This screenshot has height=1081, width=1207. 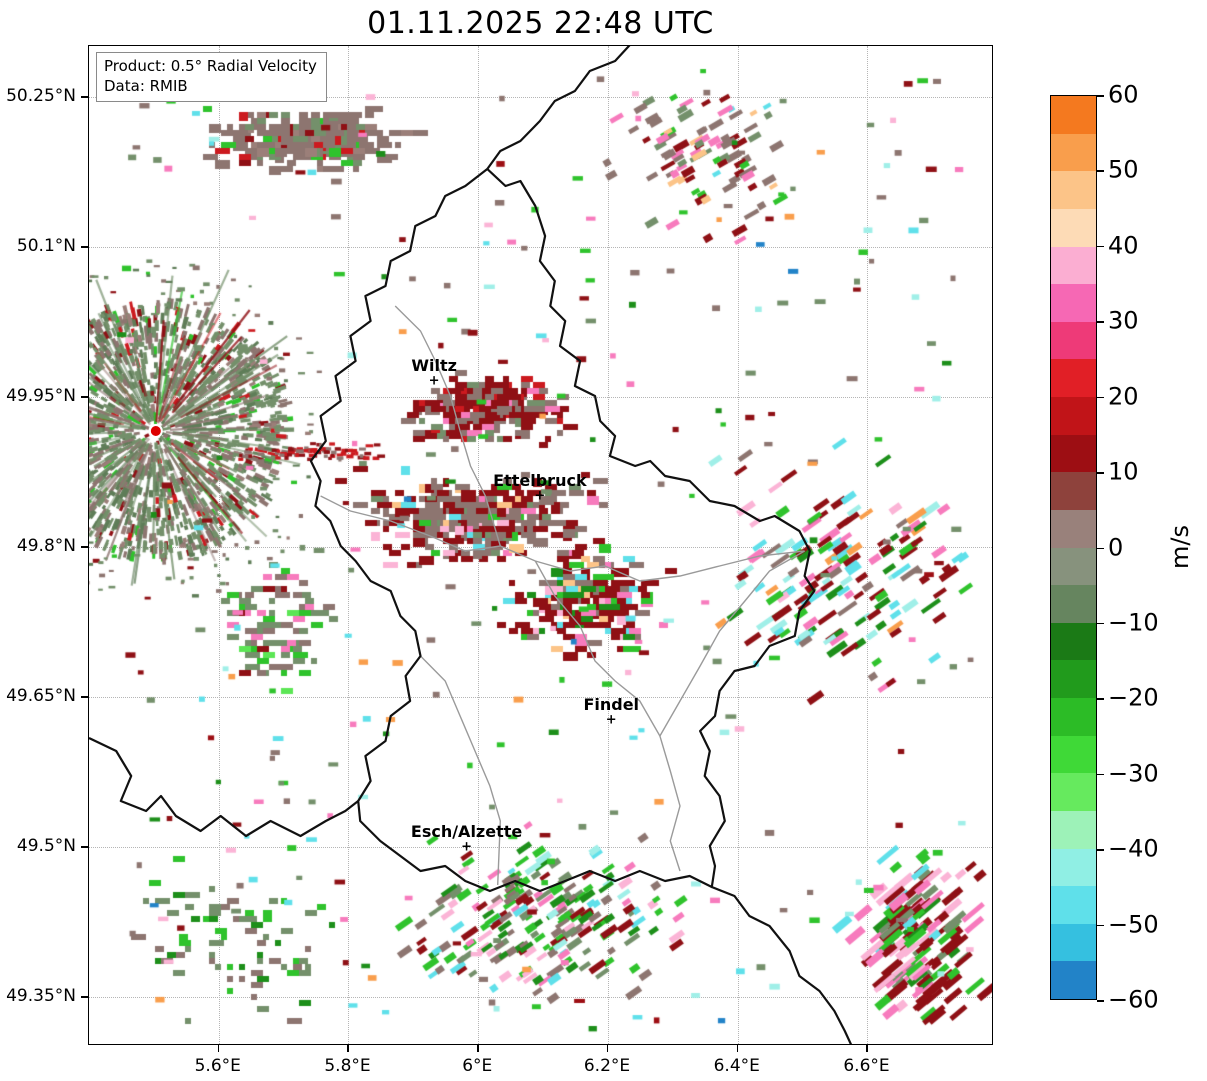 I want to click on radar-site-dot, so click(x=155, y=431).